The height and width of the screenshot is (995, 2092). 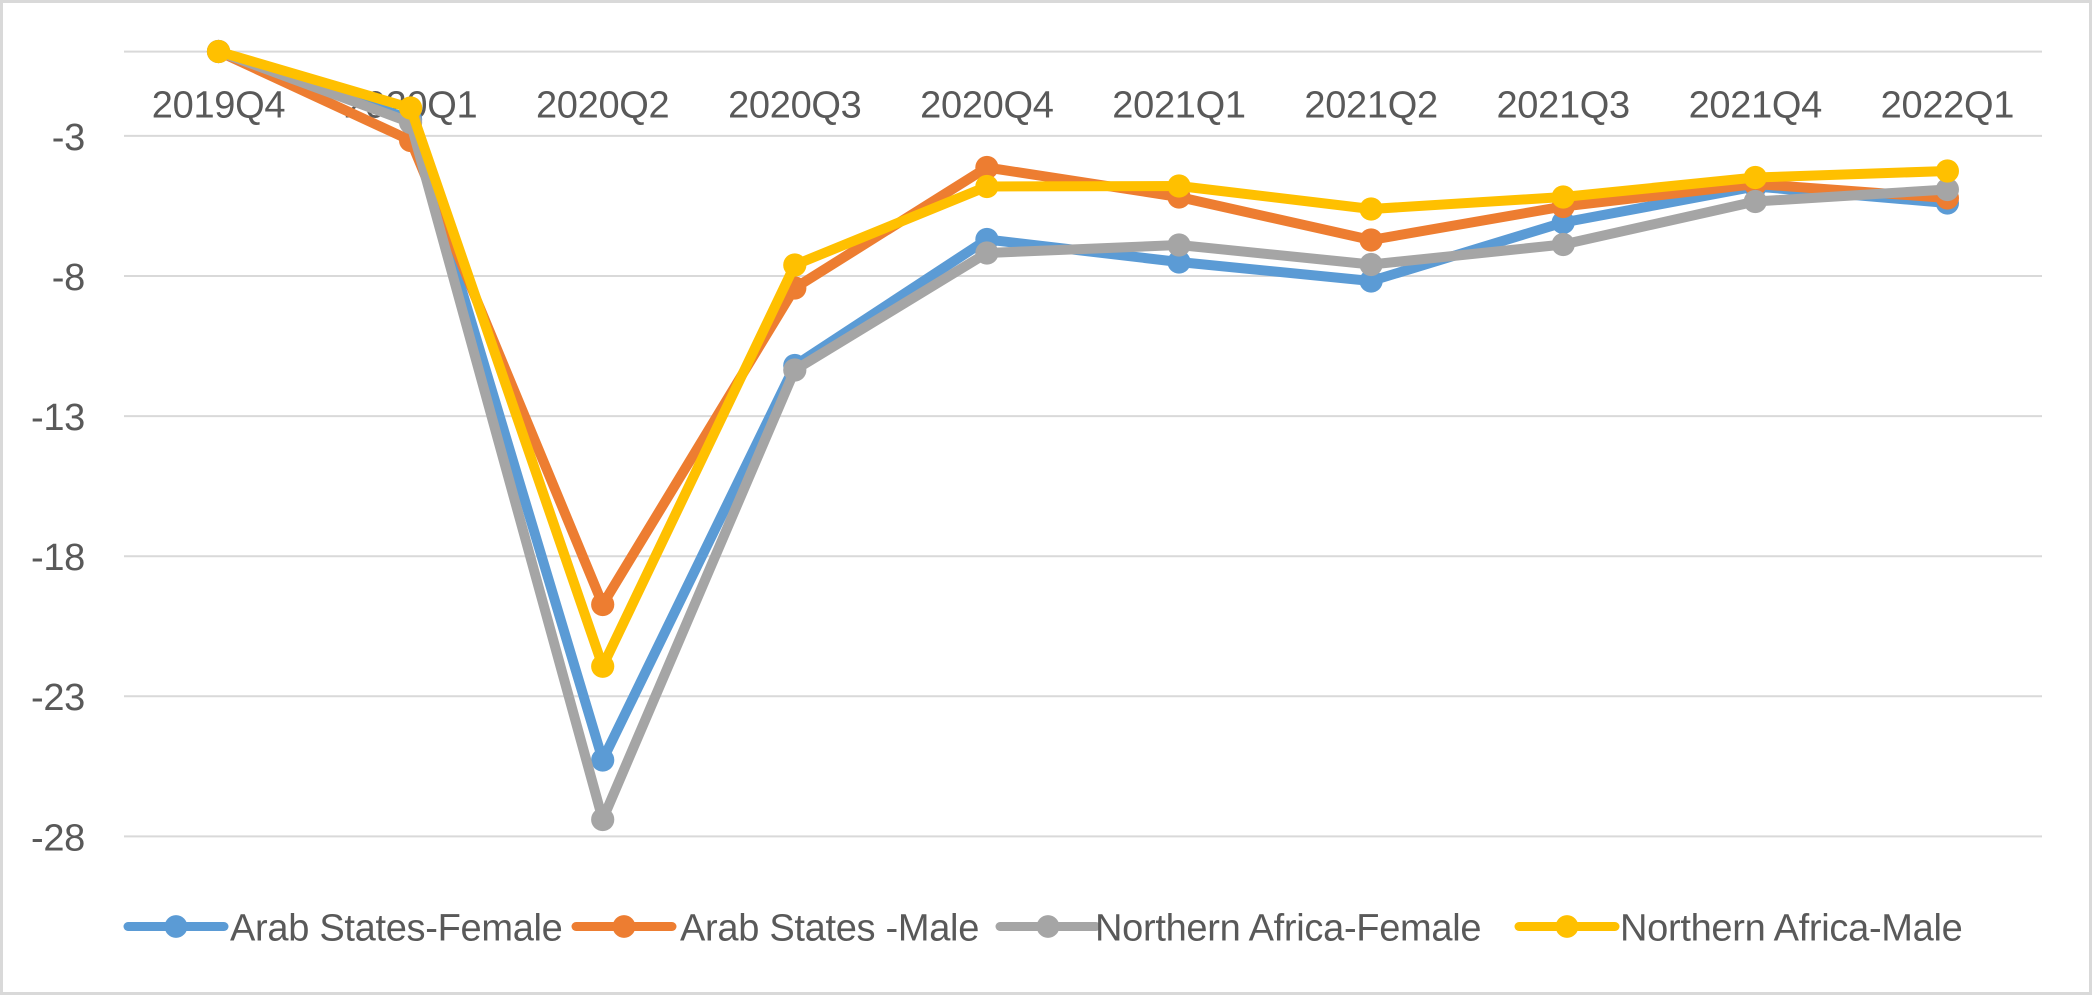 I want to click on svg-text: -3, so click(x=68, y=138).